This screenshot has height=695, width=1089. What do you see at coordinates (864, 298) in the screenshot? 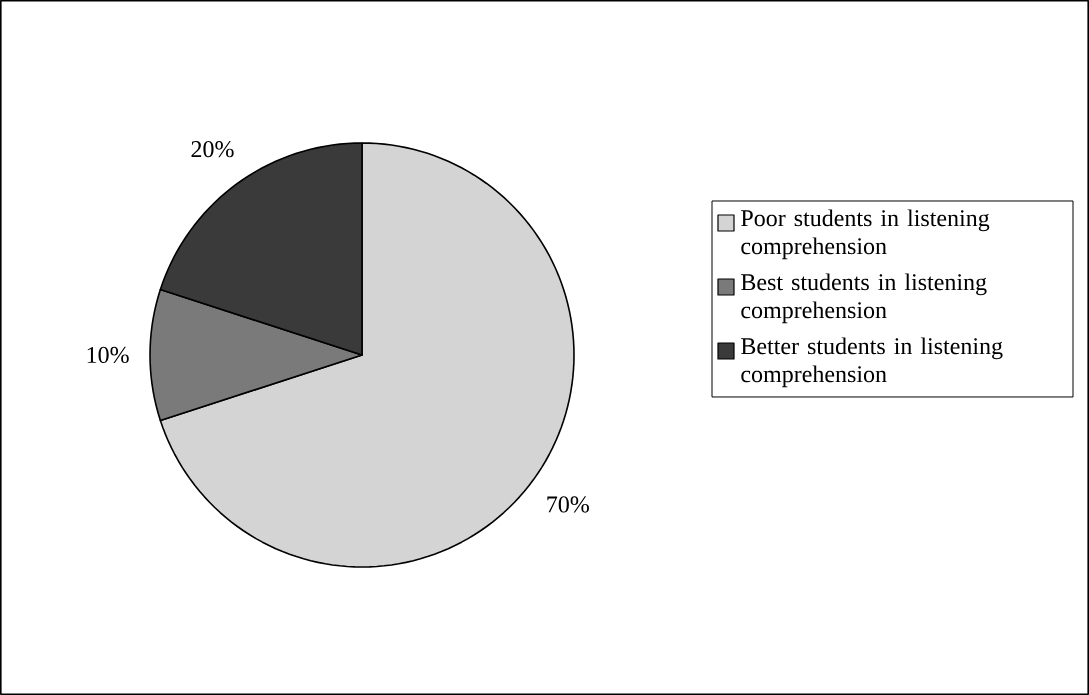
I see `legend-label: Best students in listening comprehension` at bounding box center [864, 298].